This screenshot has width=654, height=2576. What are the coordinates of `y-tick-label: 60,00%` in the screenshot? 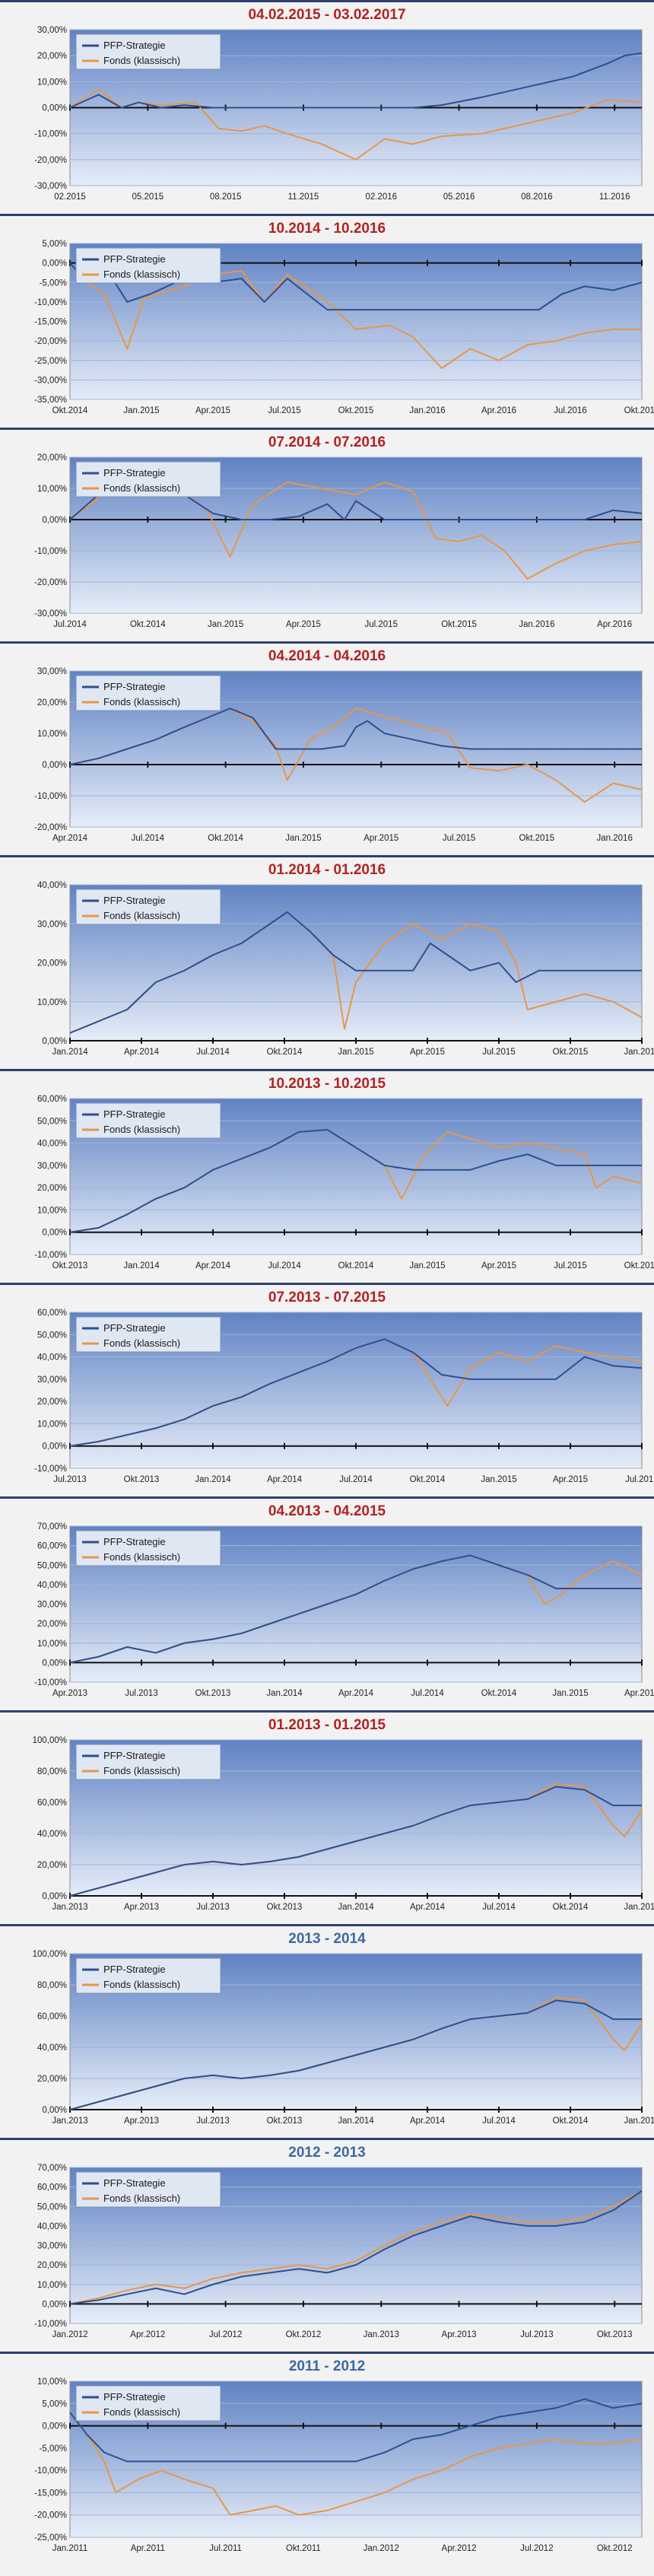 It's located at (52, 1099).